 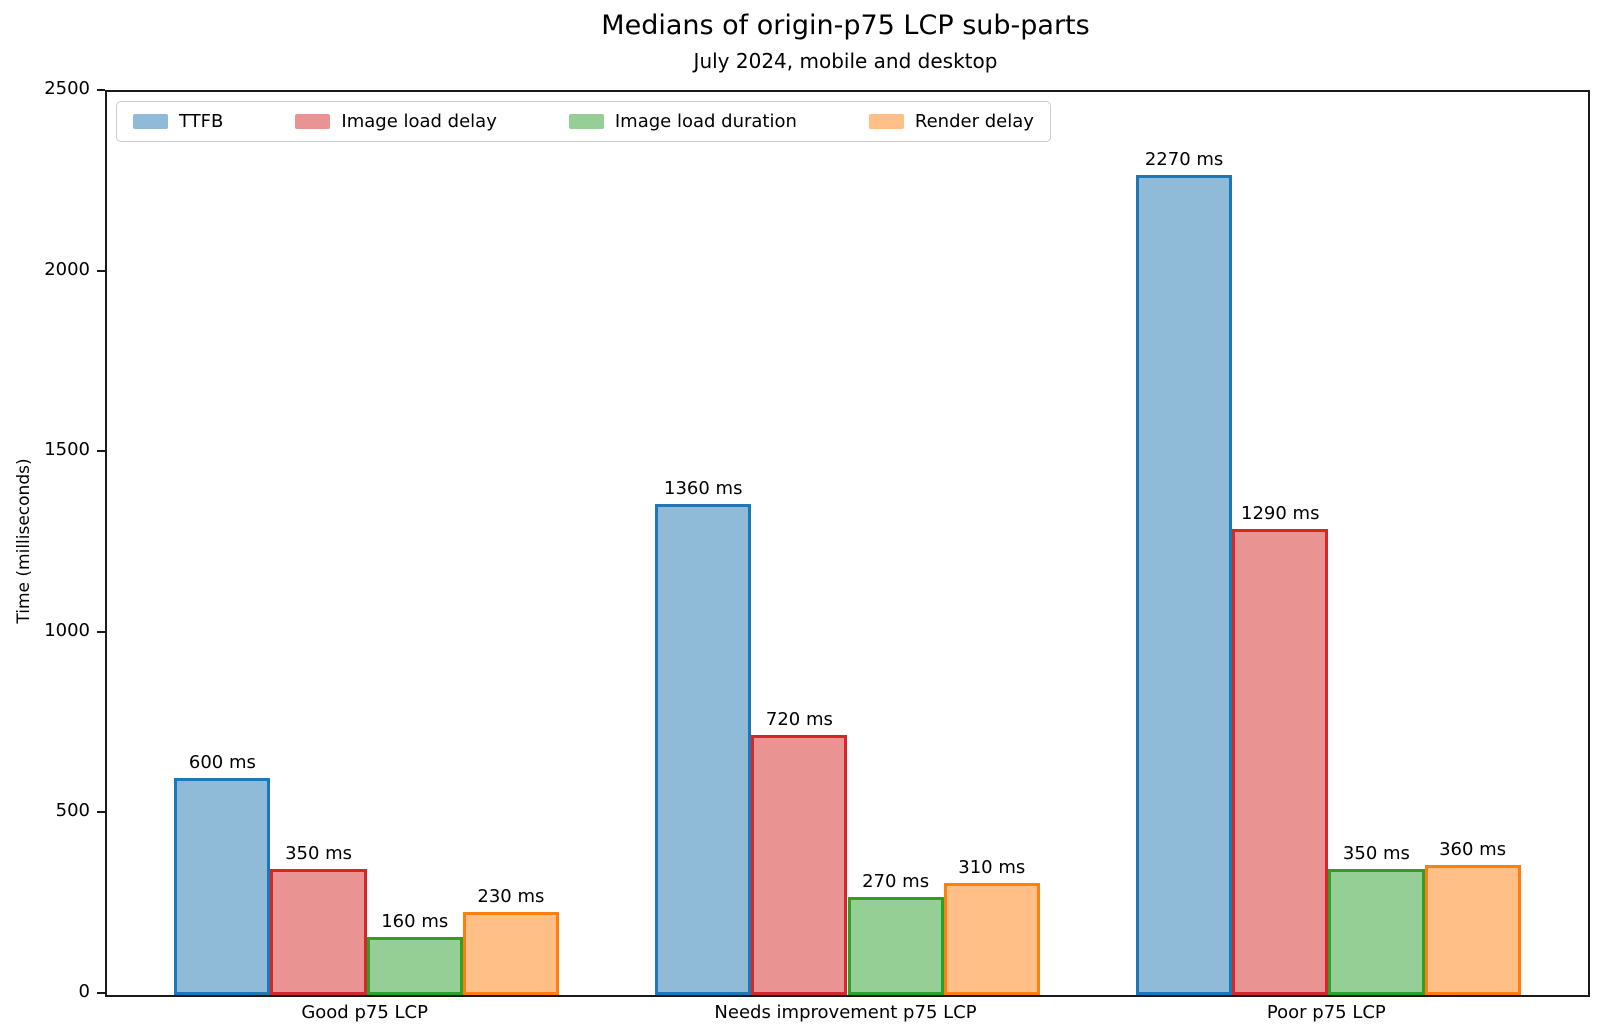 I want to click on bar-ttfb-poor-p75-lcp, so click(x=1184, y=585).